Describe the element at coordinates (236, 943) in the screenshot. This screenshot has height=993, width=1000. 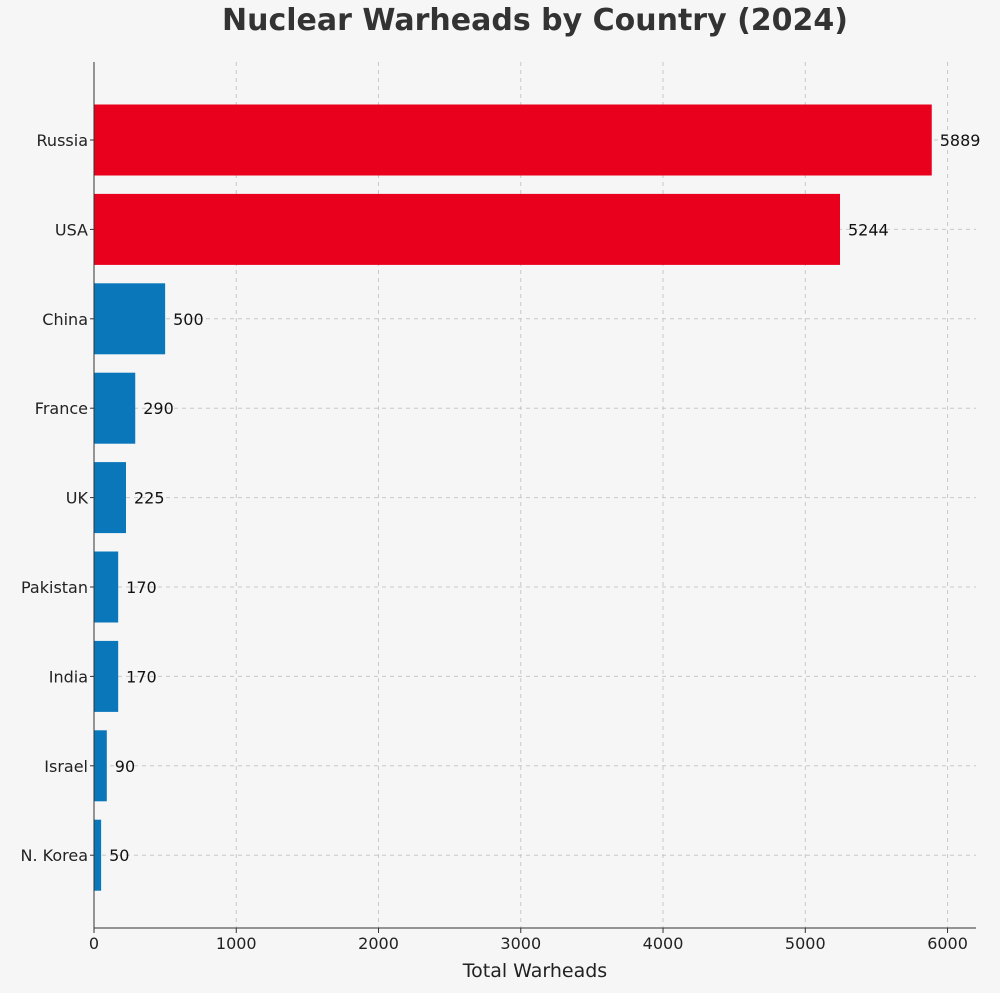
I see `x-tick-label: 1000` at that location.